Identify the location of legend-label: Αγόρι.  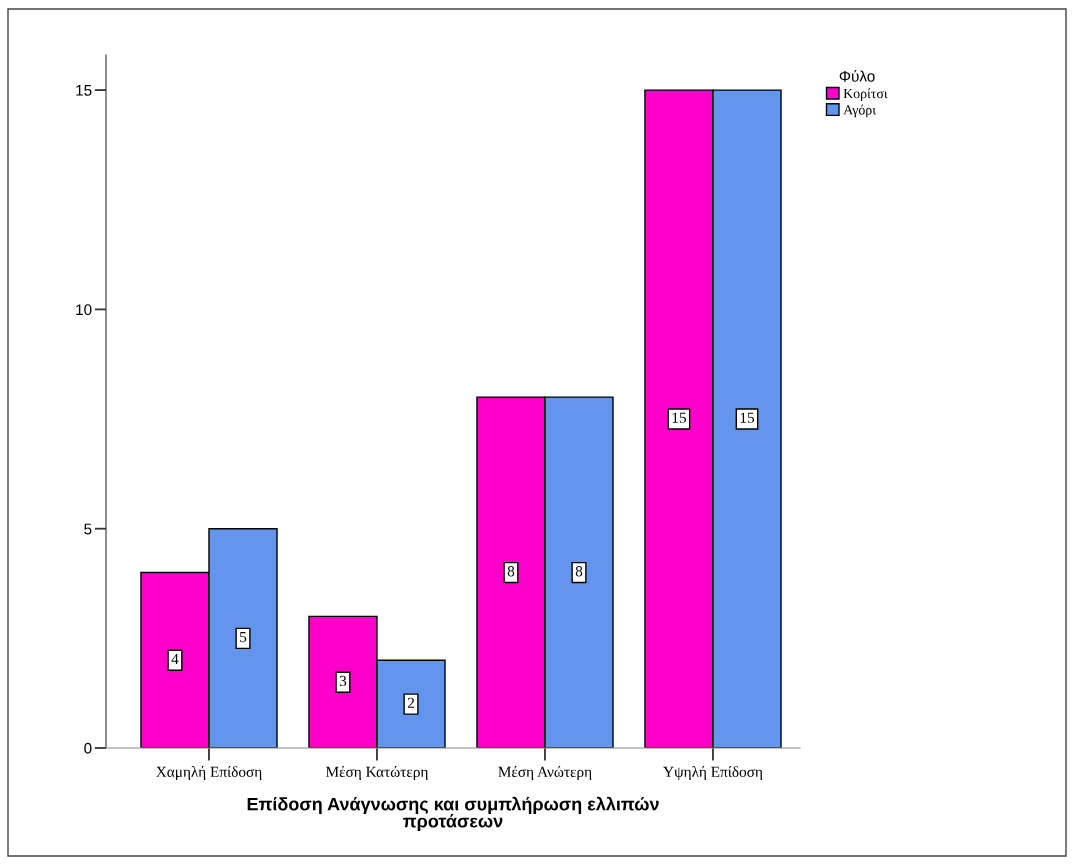
(859, 111).